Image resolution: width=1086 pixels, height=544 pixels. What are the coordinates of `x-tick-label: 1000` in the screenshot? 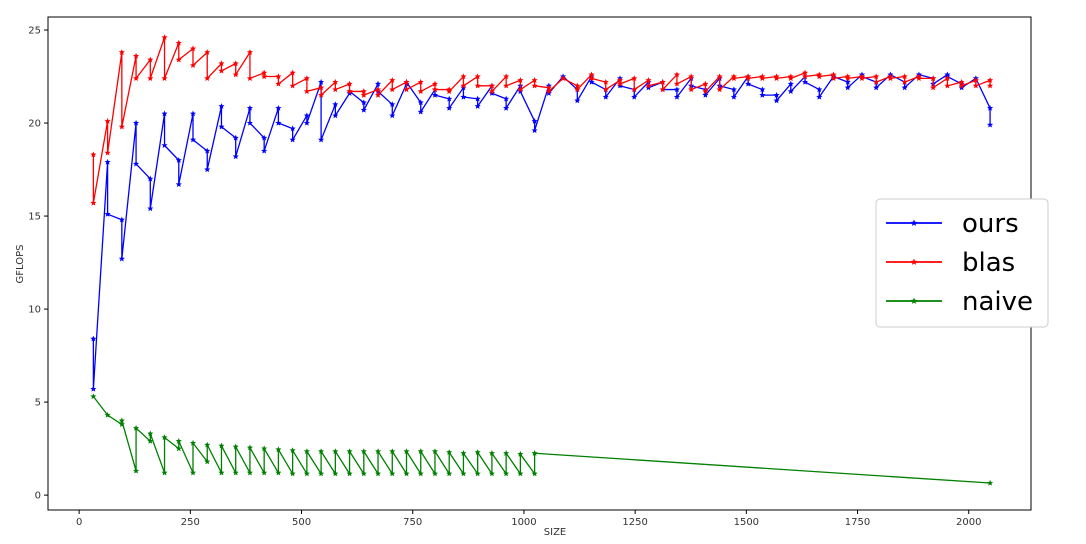 It's located at (523, 522).